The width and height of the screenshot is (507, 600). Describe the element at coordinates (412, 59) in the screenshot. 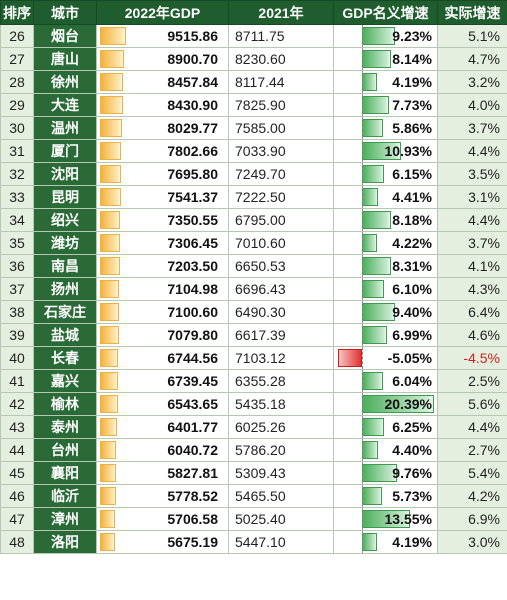

I see `nominal-growth-value: 8.14%` at that location.